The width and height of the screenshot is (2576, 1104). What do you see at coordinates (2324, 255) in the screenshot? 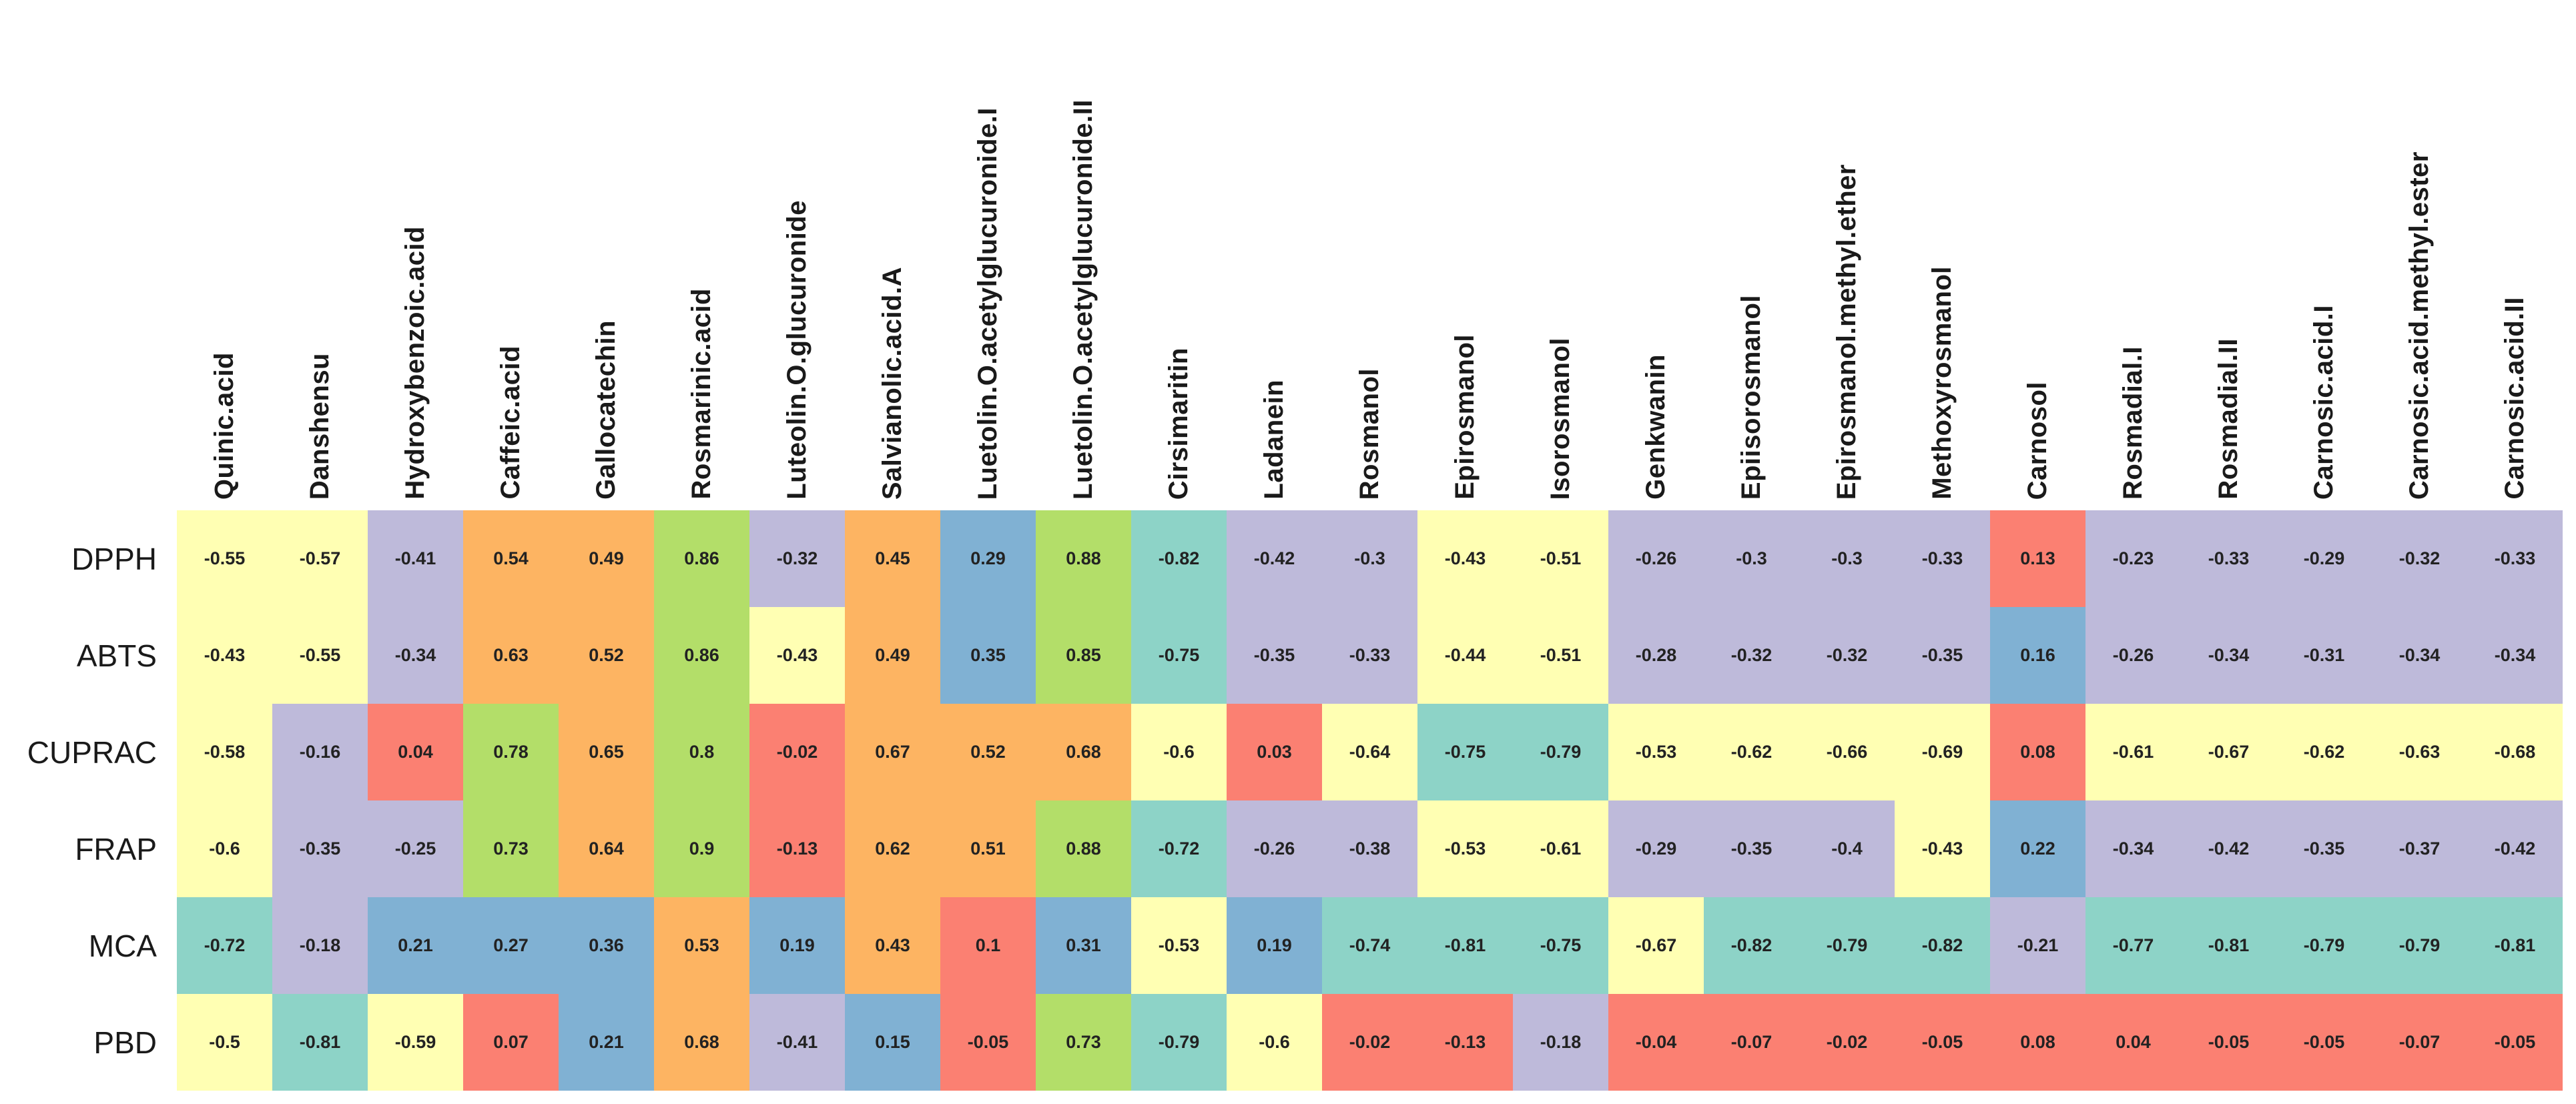
I see `column-header-carnosic-acid-i: Carnosic.acid.I` at bounding box center [2324, 255].